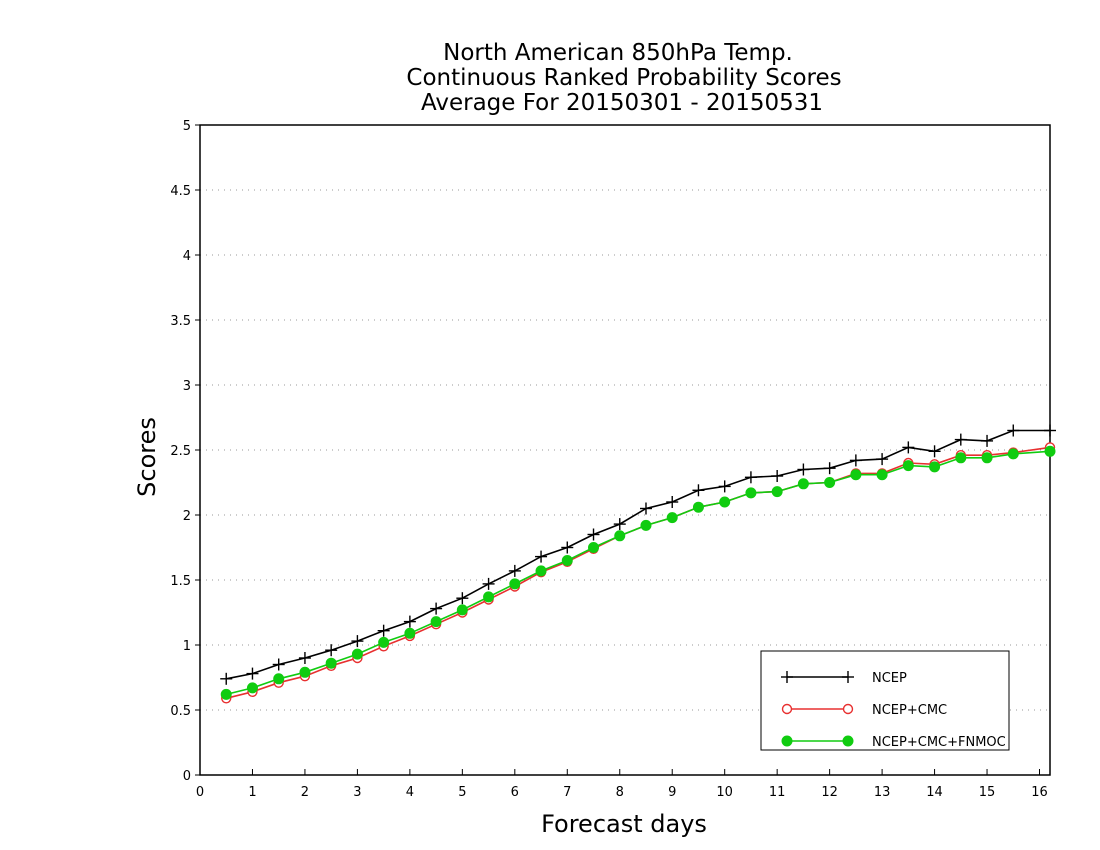 The width and height of the screenshot is (1100, 850). I want to click on x-tick-label: 14, so click(934, 792).